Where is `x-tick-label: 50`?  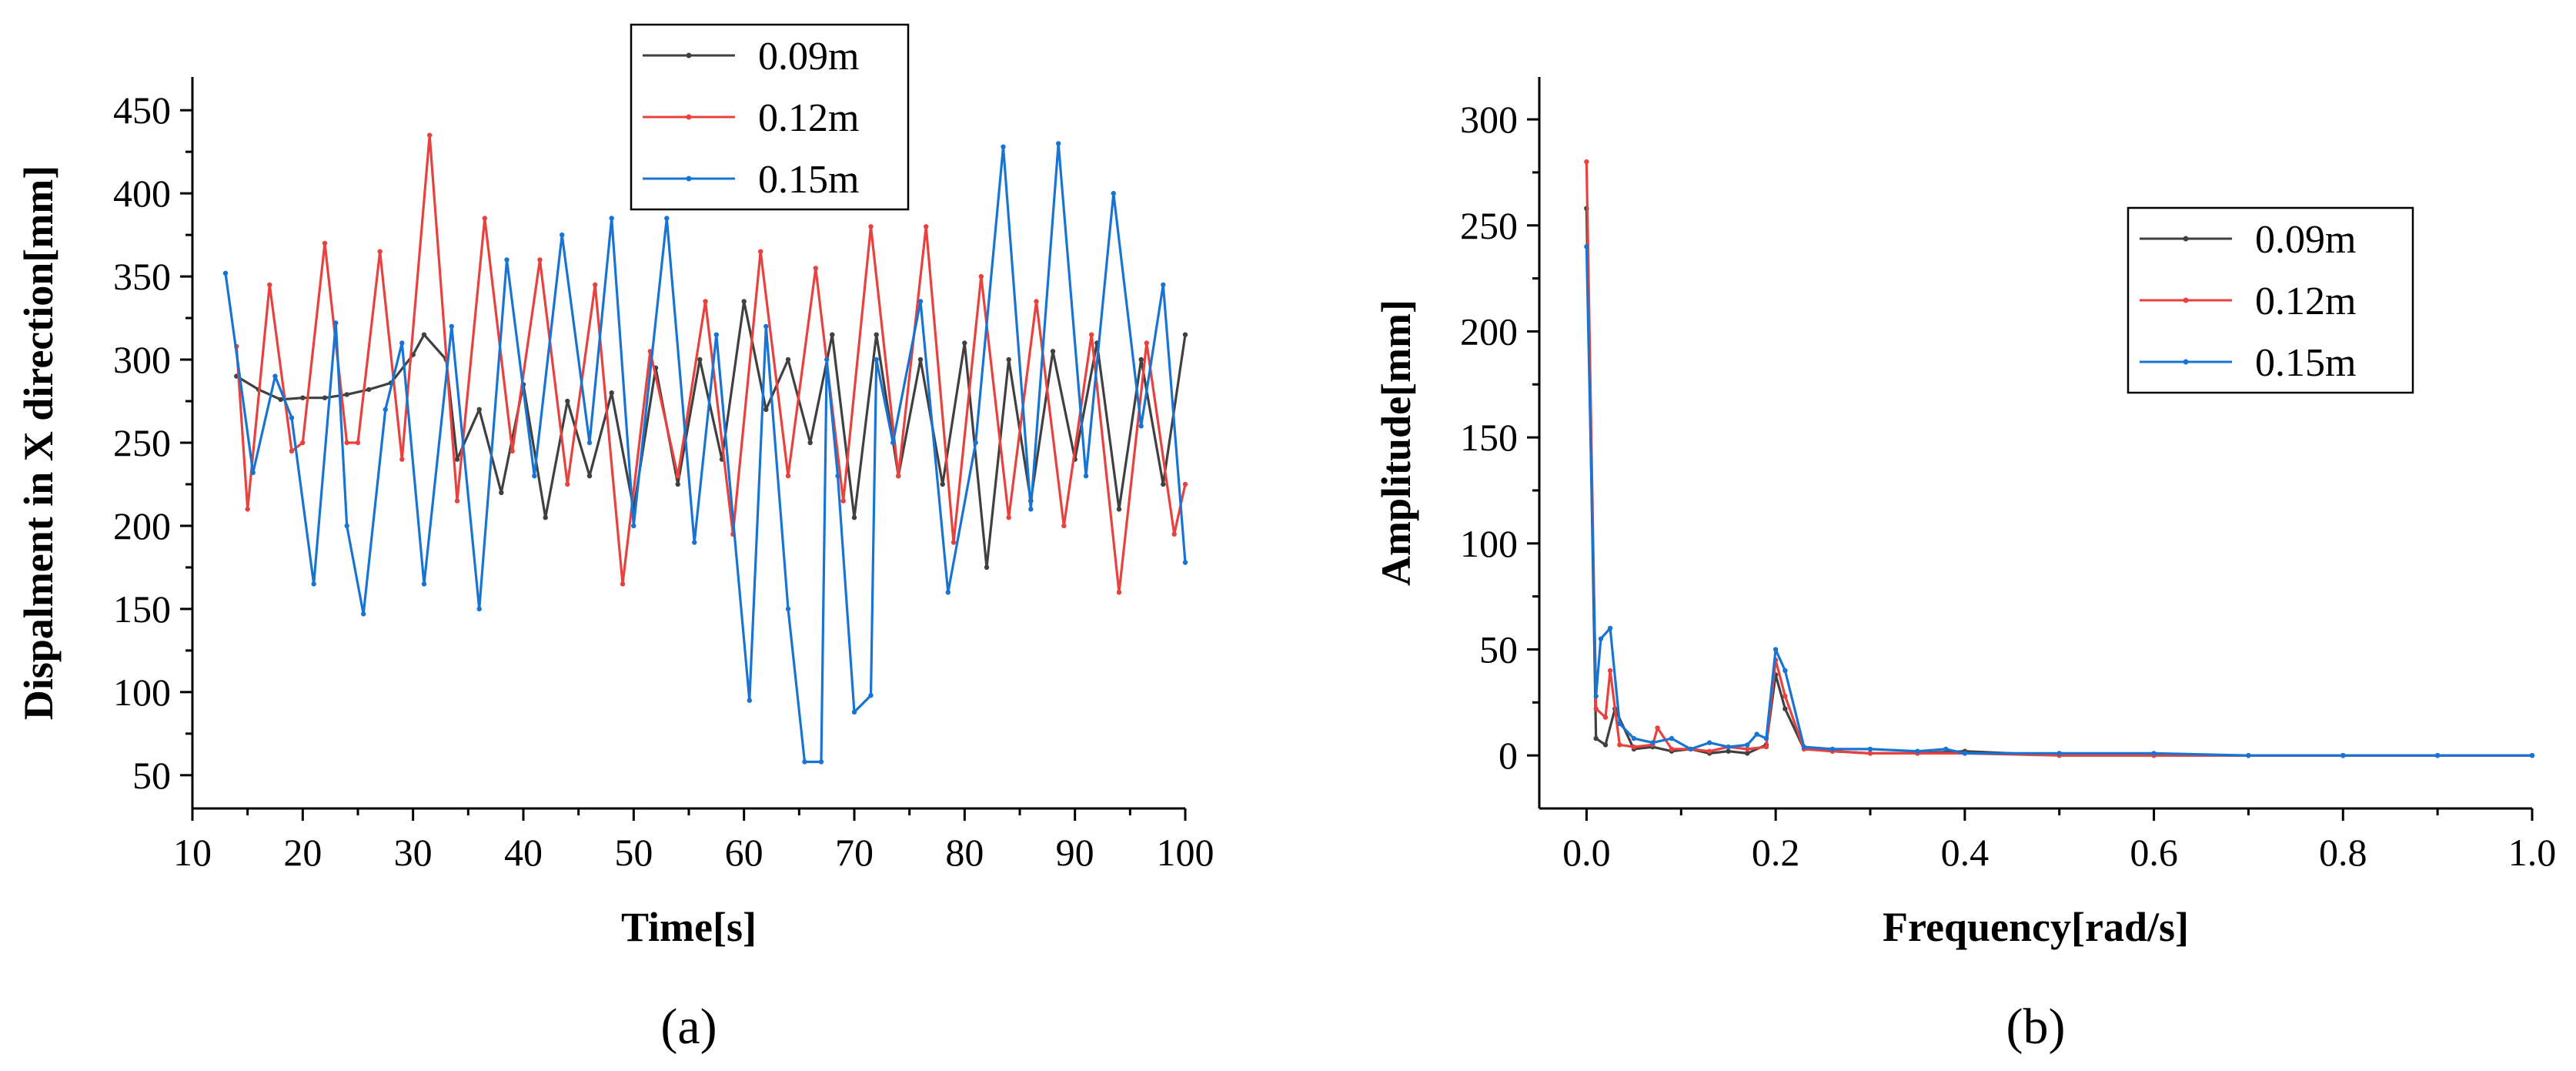 x-tick-label: 50 is located at coordinates (633, 852).